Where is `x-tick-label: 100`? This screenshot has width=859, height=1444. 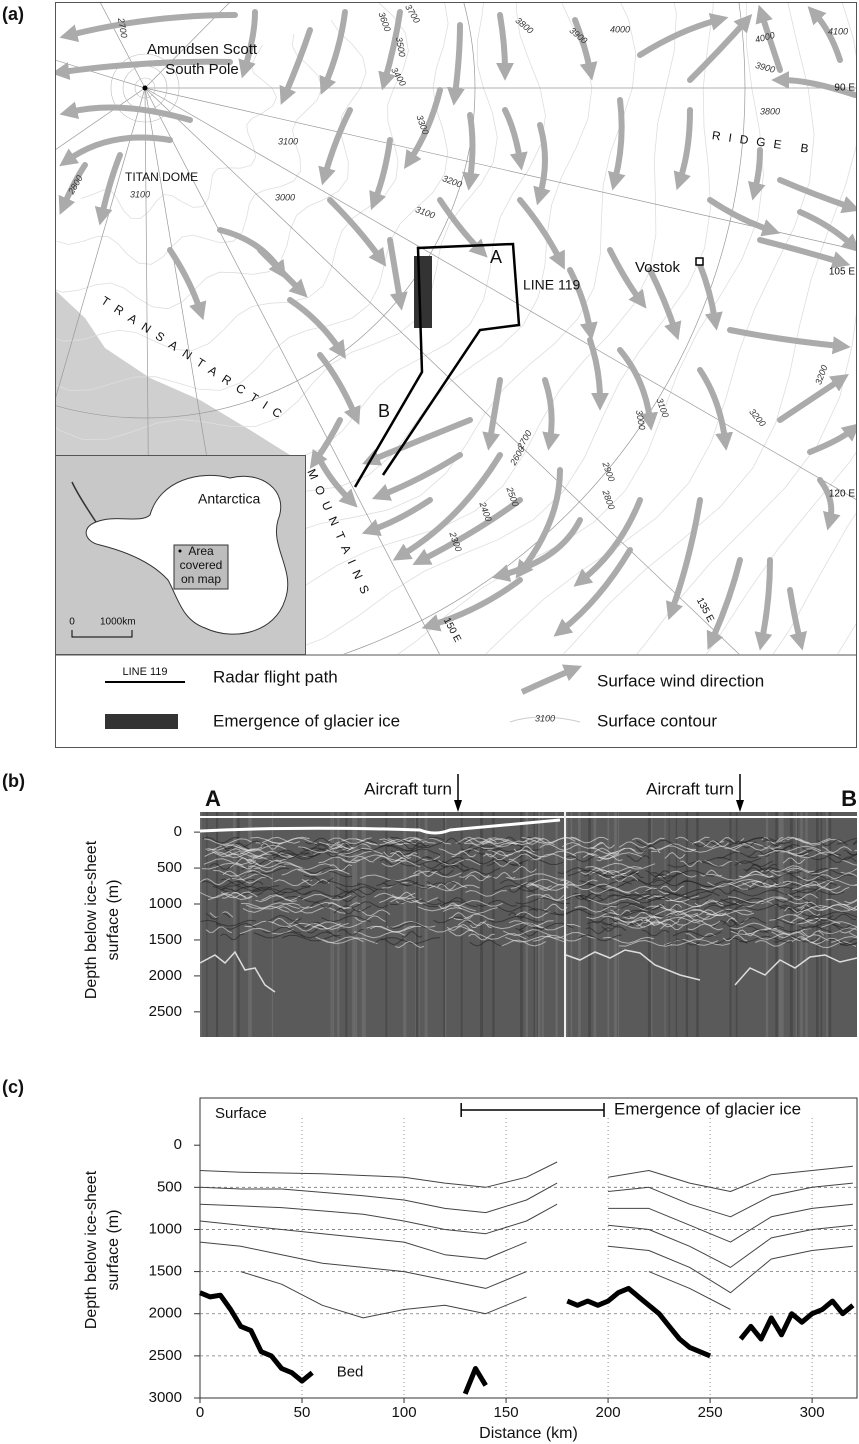 x-tick-label: 100 is located at coordinates (404, 1412).